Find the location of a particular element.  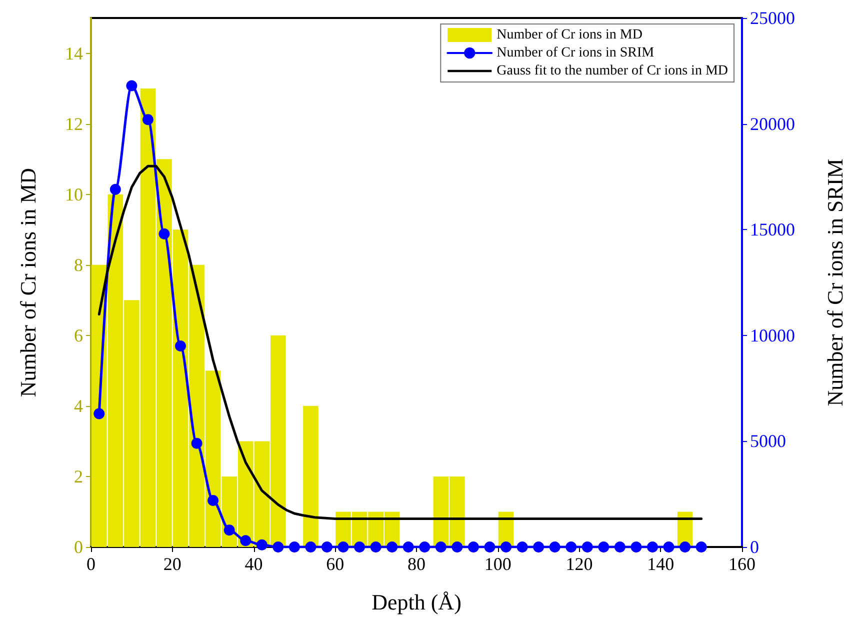

y-tick-label: 0 is located at coordinates (78, 547).